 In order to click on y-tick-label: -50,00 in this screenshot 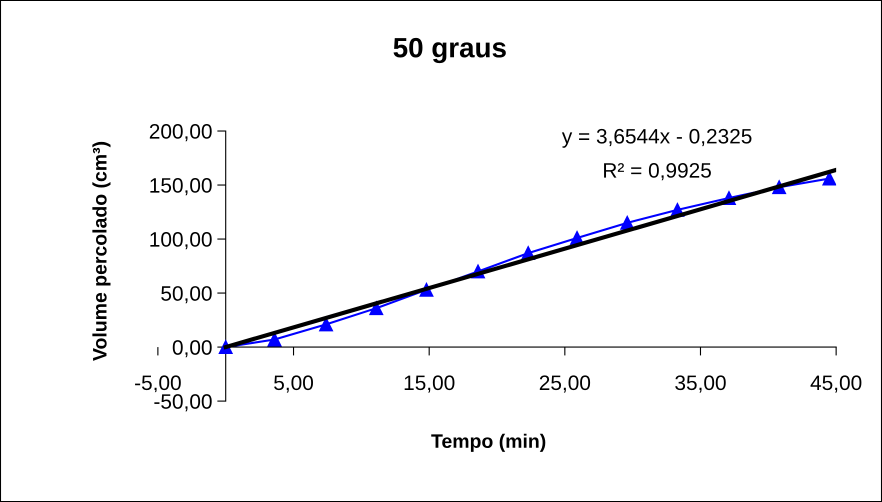, I will do `click(183, 403)`.